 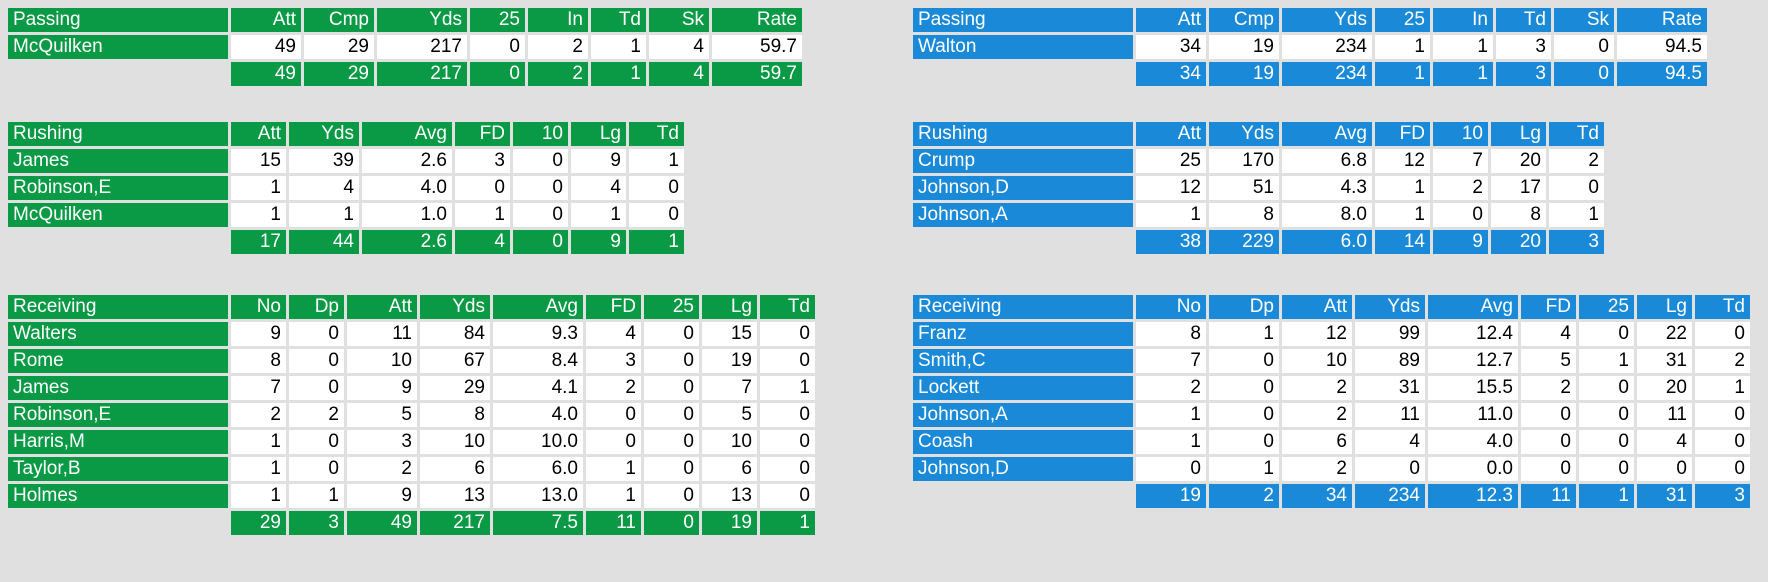 I want to click on total-cell: 1, so click(x=1402, y=74).